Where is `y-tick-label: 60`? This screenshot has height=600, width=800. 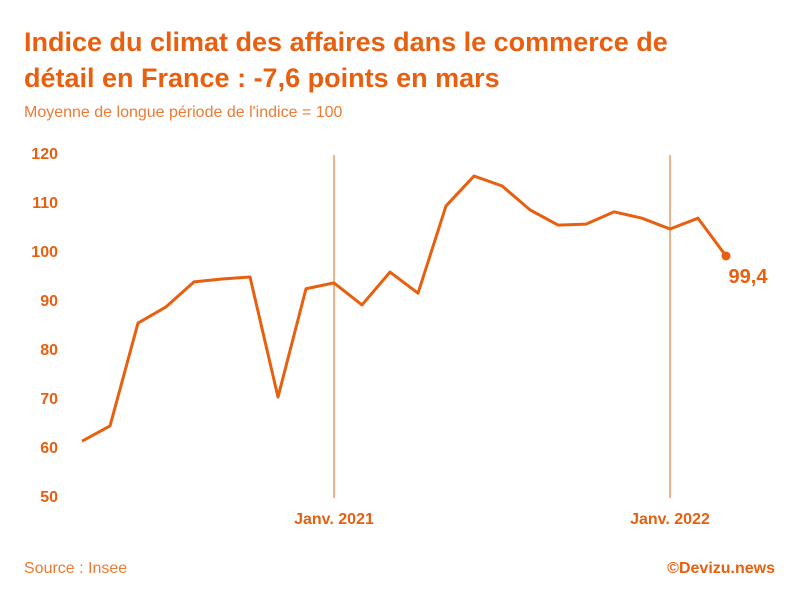 y-tick-label: 60 is located at coordinates (49, 448).